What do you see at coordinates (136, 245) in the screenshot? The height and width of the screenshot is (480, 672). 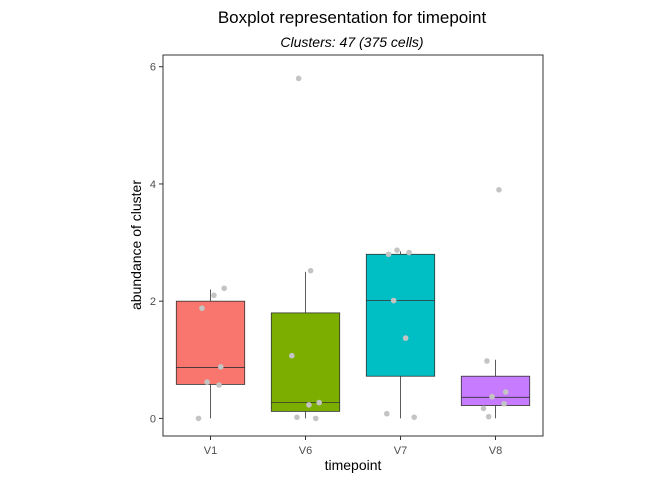 I see `y-axis-title: abundance of cluster` at bounding box center [136, 245].